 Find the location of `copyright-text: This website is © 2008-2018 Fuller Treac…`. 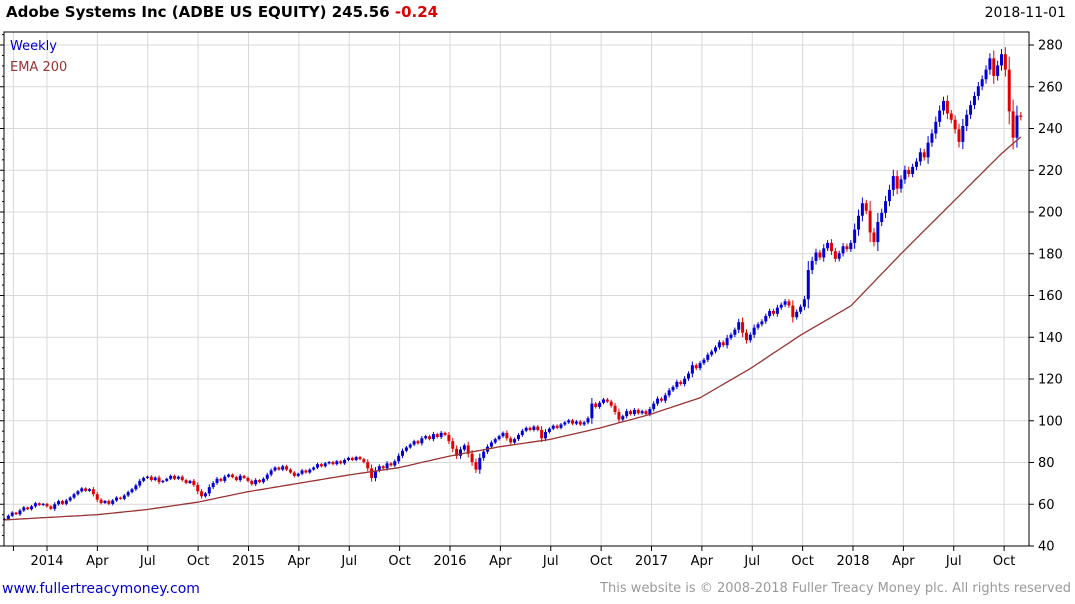

copyright-text: This website is © 2008-2018 Fuller Treac… is located at coordinates (835, 588).